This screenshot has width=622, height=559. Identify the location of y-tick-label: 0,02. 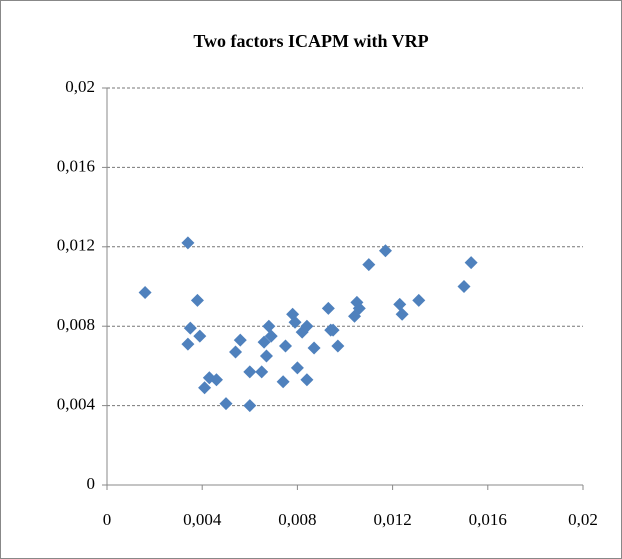
(80, 86).